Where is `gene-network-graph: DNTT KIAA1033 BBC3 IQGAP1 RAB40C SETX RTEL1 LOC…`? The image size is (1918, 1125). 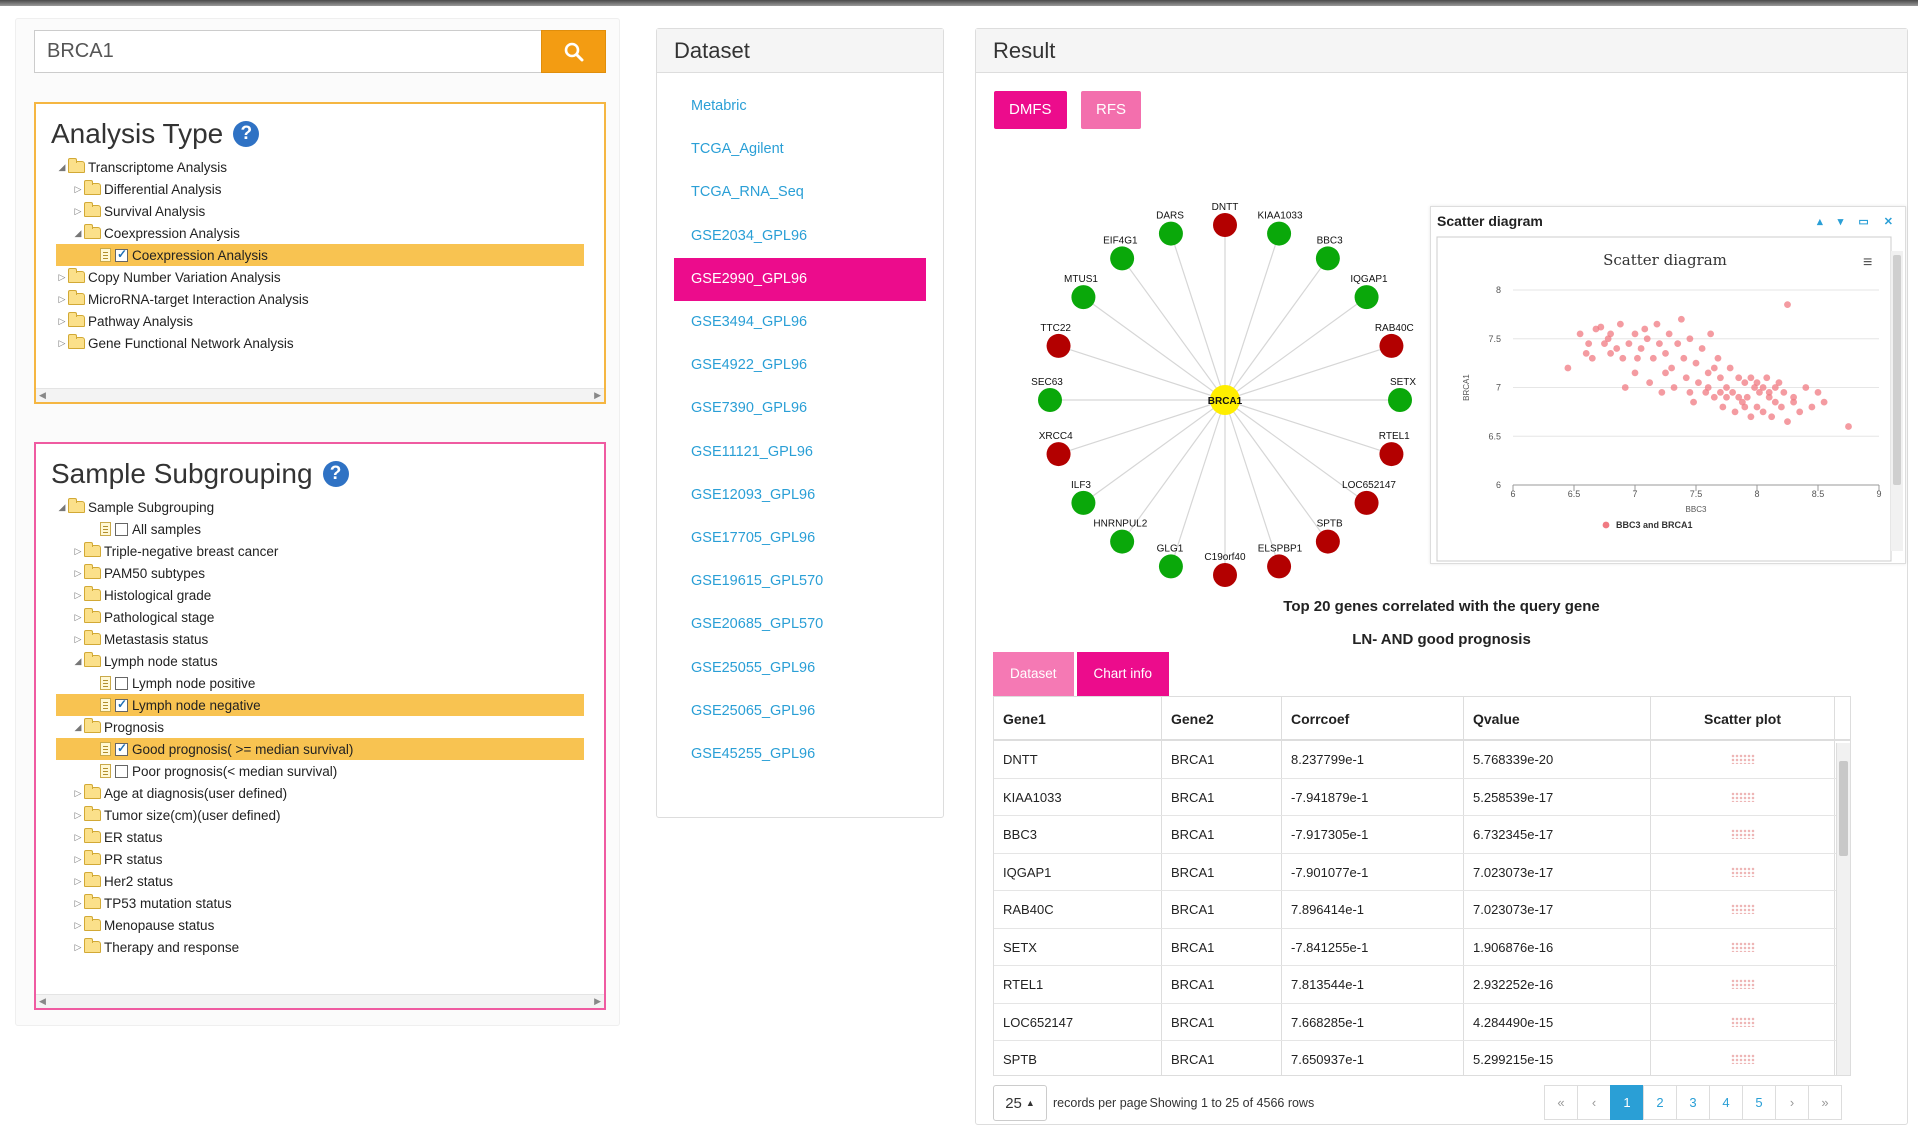
gene-network-graph: DNTT KIAA1033 BBC3 IQGAP1 RAB40C SETX RTEL1 LOC… is located at coordinates (1215, 390).